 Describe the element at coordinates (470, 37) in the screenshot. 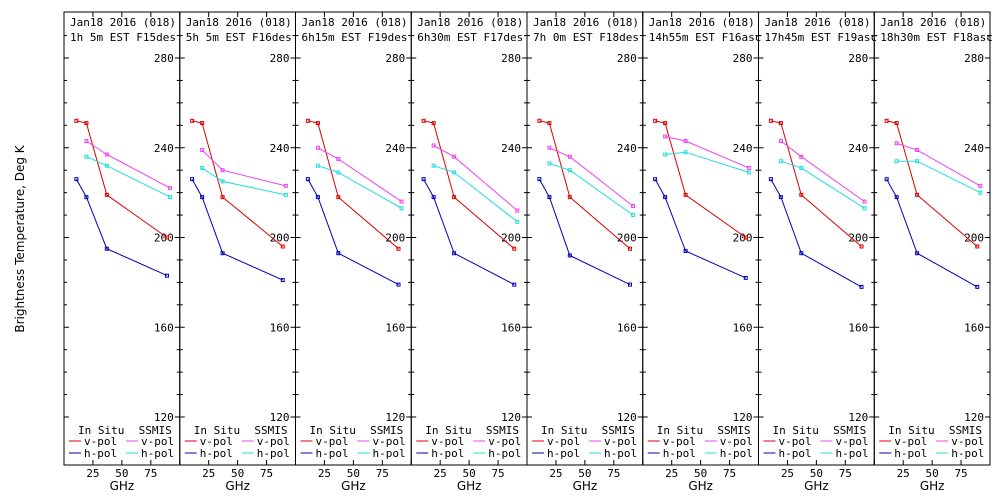

I see `panel-title-time: 6h30m EST F17des` at that location.